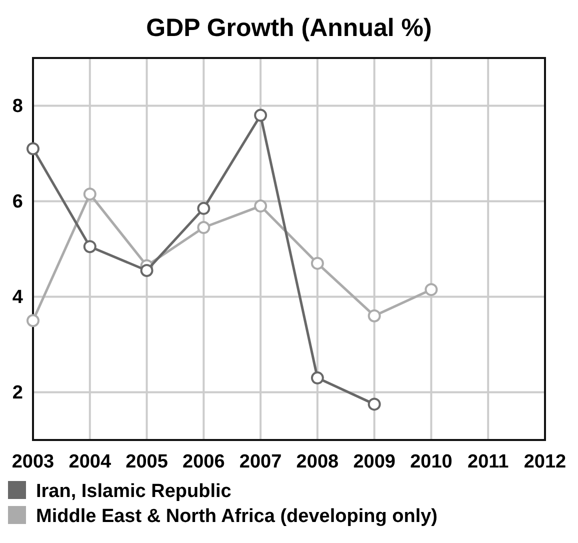 This screenshot has width=578, height=543. Describe the element at coordinates (17, 393) in the screenshot. I see `y-tick-label: 2` at that location.